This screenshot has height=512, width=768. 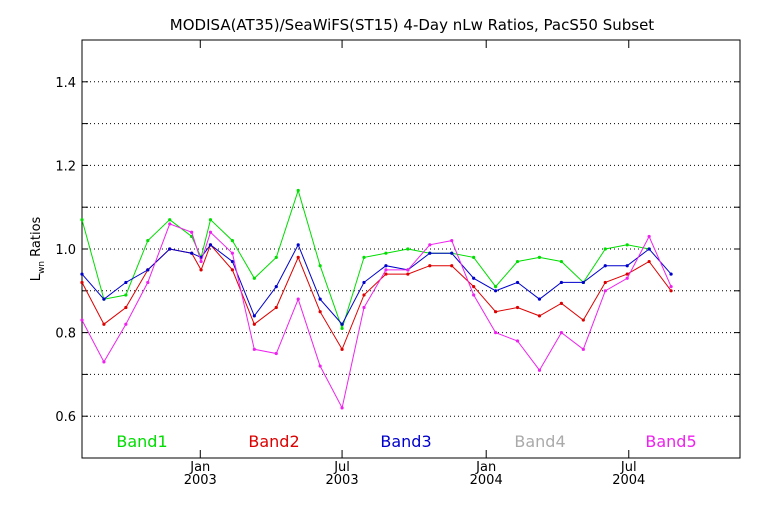 I want to click on x-tick-label-month: Jul, so click(x=628, y=467).